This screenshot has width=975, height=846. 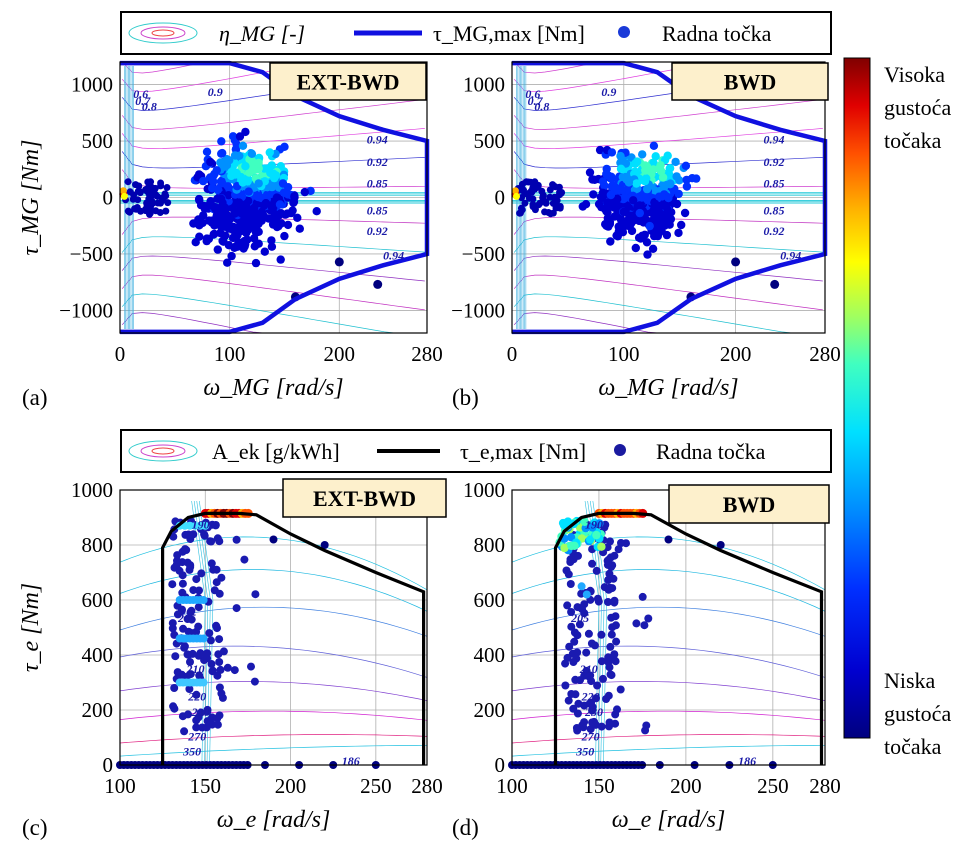 I want to click on x-tick-label: 280, so click(x=825, y=786).